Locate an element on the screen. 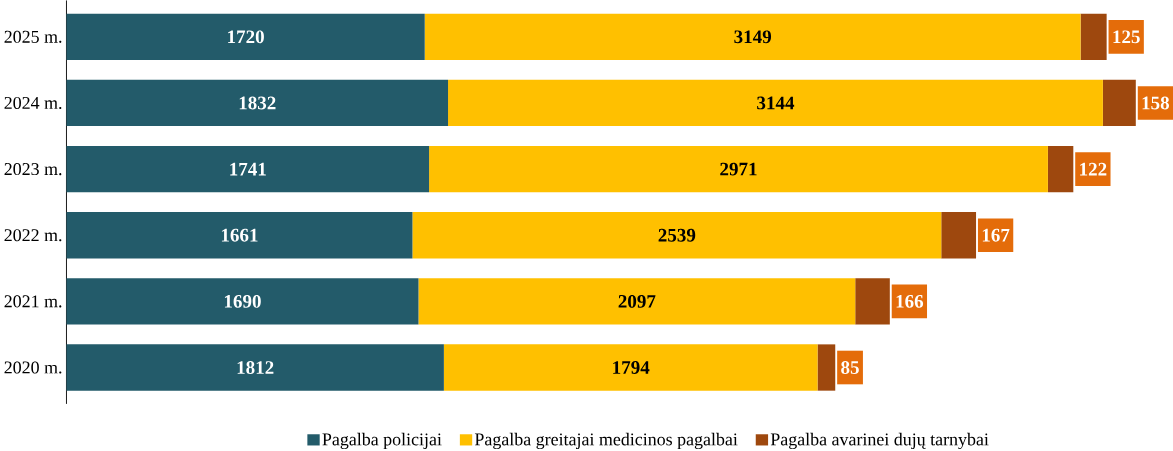 This screenshot has width=1173, height=451. data-label: 2097 is located at coordinates (637, 301).